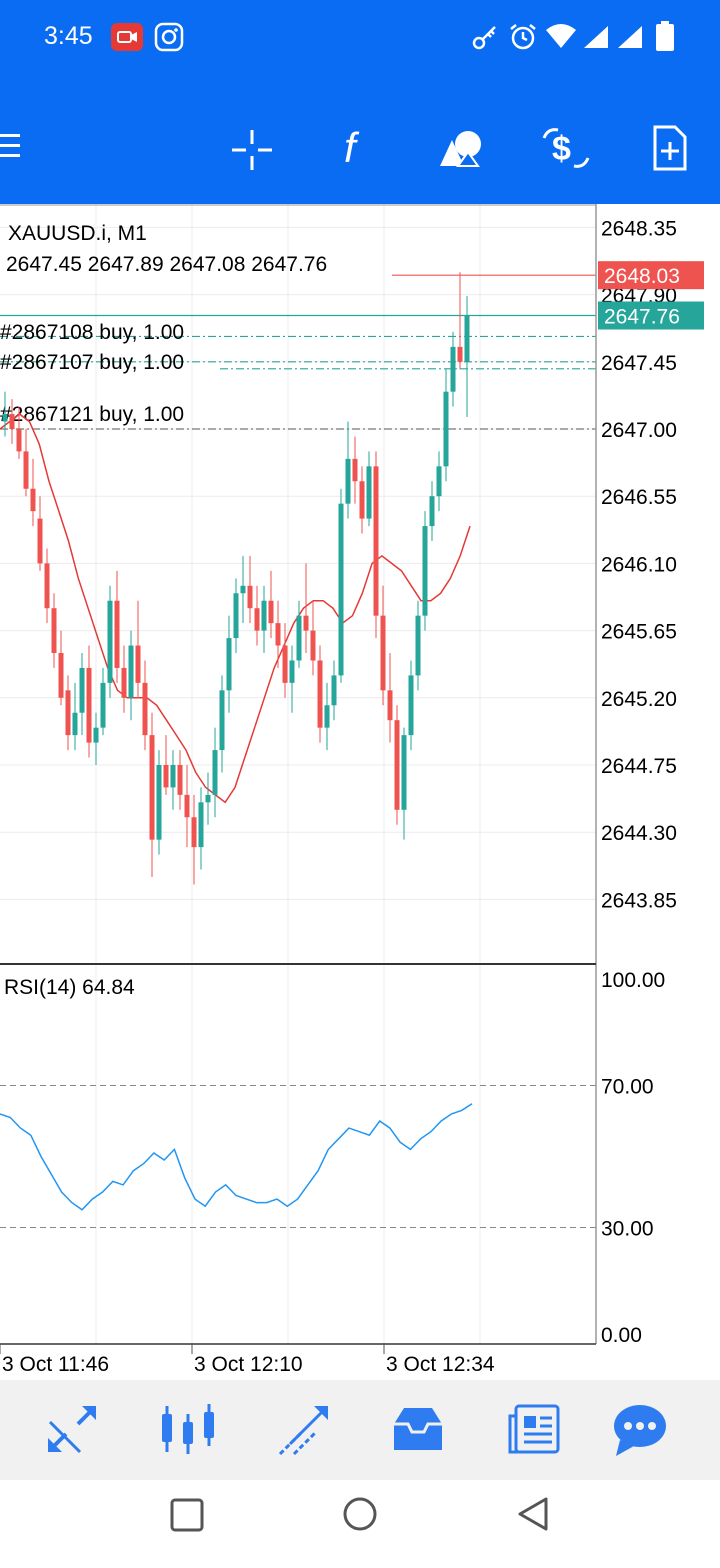 This screenshot has width=720, height=1568. I want to click on rsi-line, so click(236, 1157).